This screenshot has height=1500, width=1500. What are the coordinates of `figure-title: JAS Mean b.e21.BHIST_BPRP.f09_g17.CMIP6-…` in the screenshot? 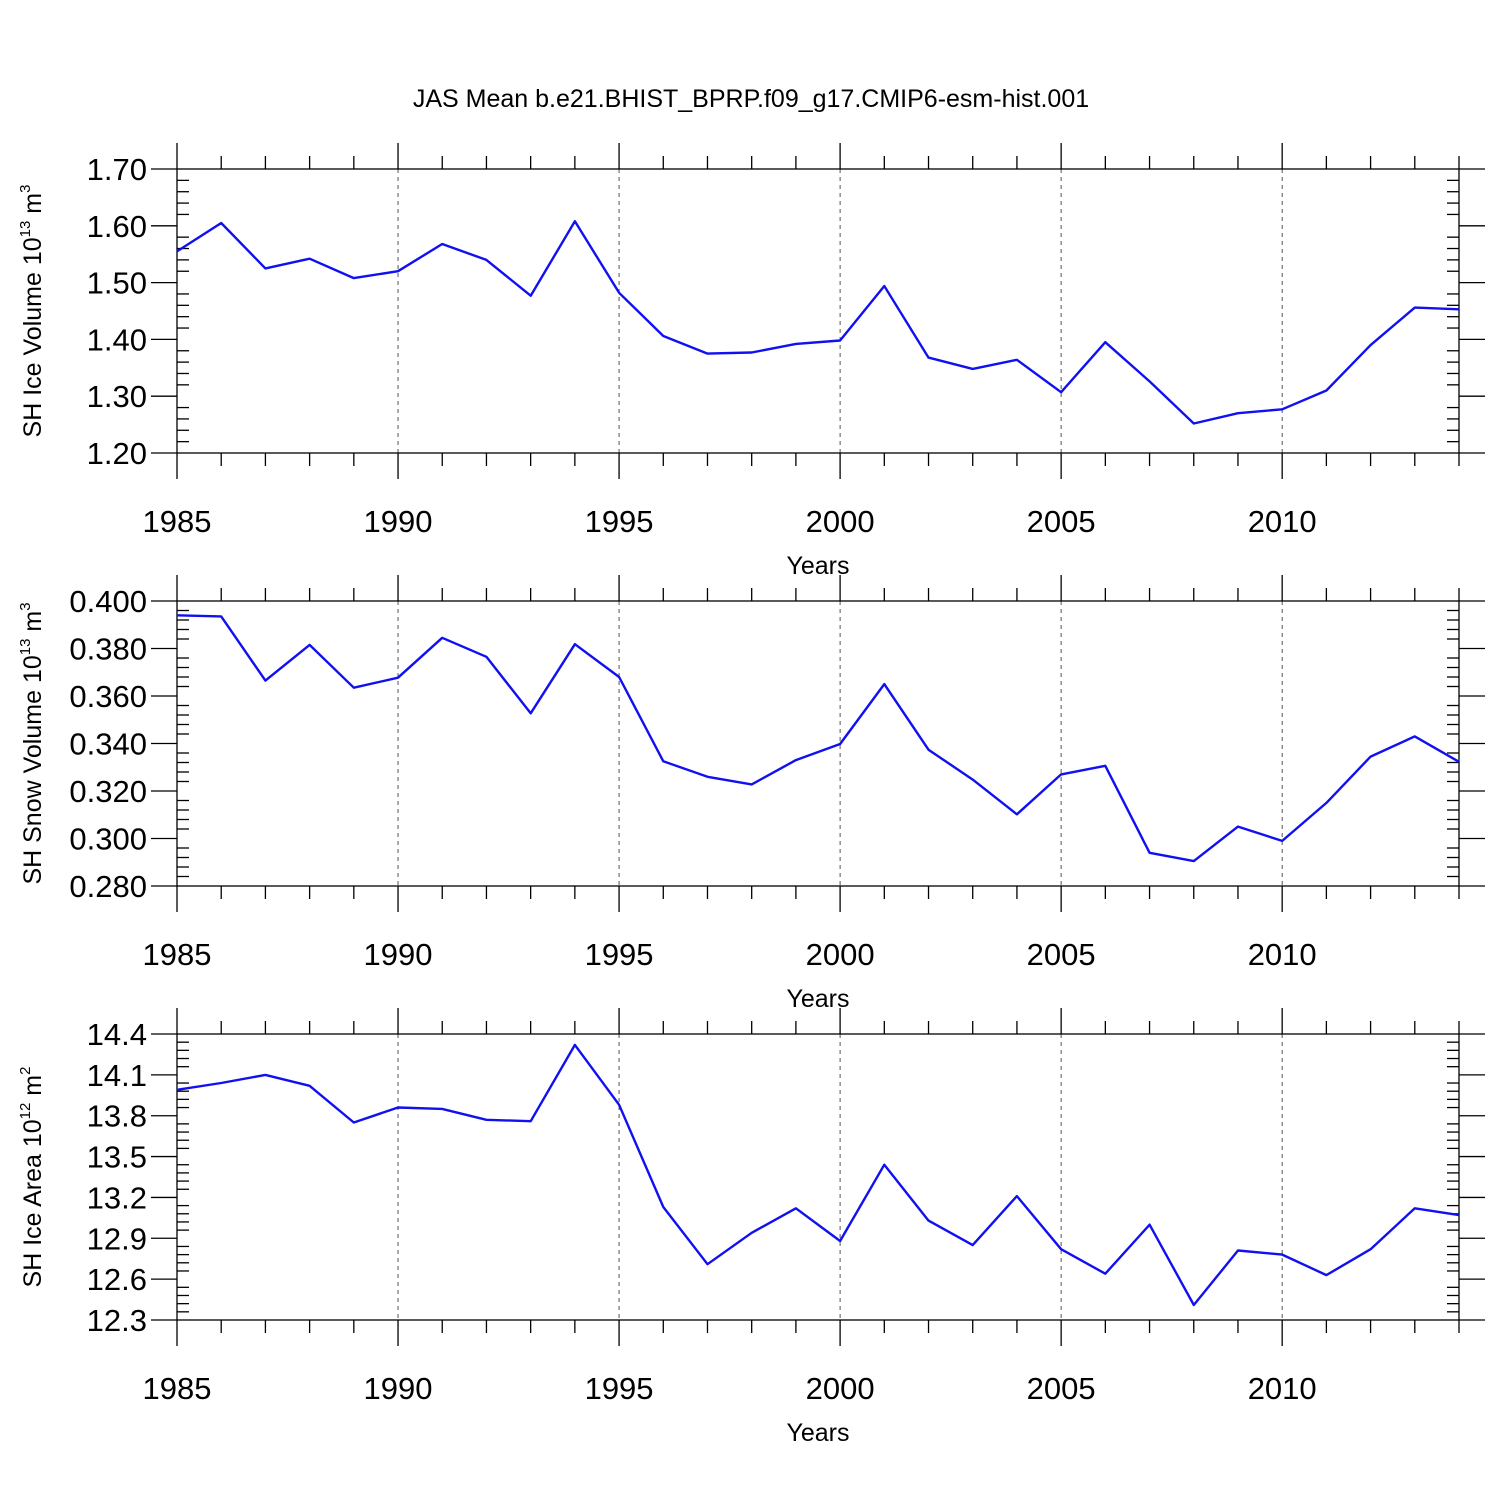 It's located at (751, 99).